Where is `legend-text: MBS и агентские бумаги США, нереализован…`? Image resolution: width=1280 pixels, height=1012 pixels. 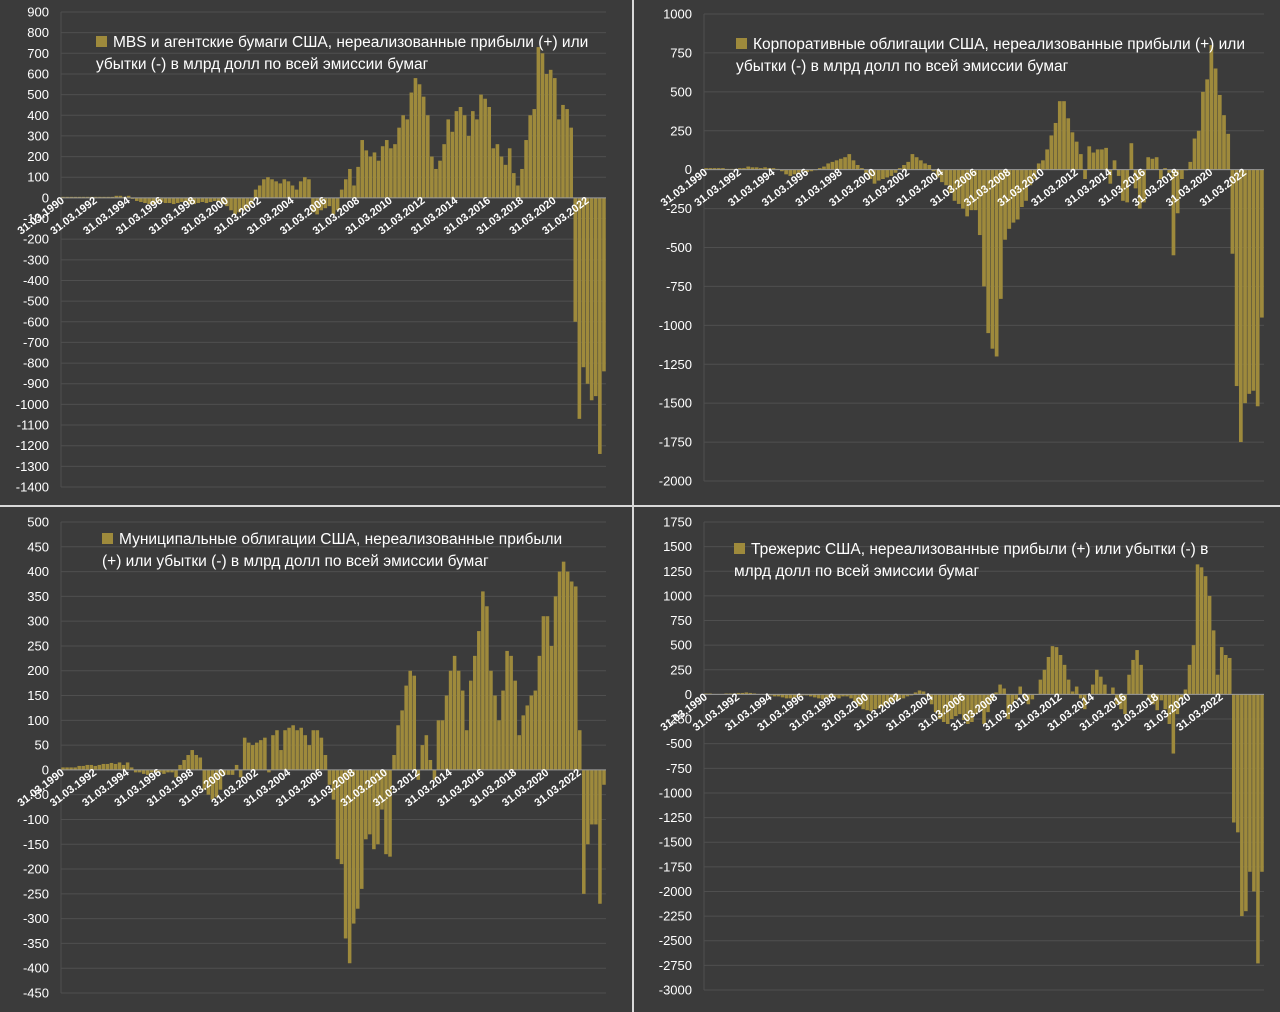
legend-text: MBS и агентские бумаги США, нереализован… is located at coordinates (342, 53).